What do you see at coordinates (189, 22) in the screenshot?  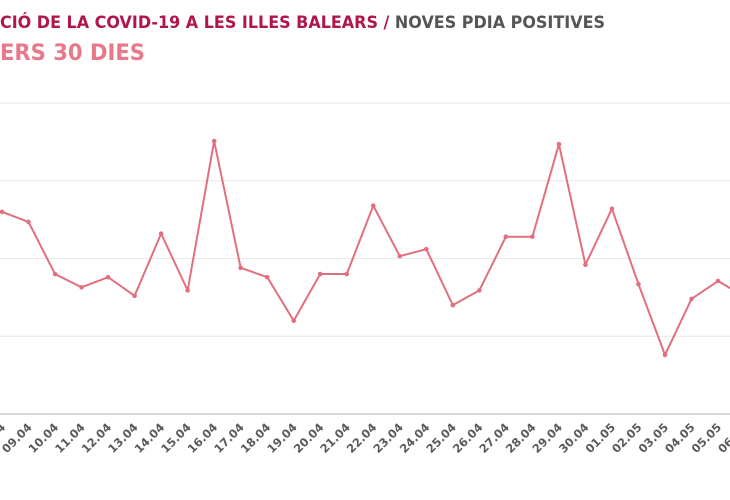 I see `title-primary: CIÓ DE LA COVID-19 A LES ILLES BALEARS` at bounding box center [189, 22].